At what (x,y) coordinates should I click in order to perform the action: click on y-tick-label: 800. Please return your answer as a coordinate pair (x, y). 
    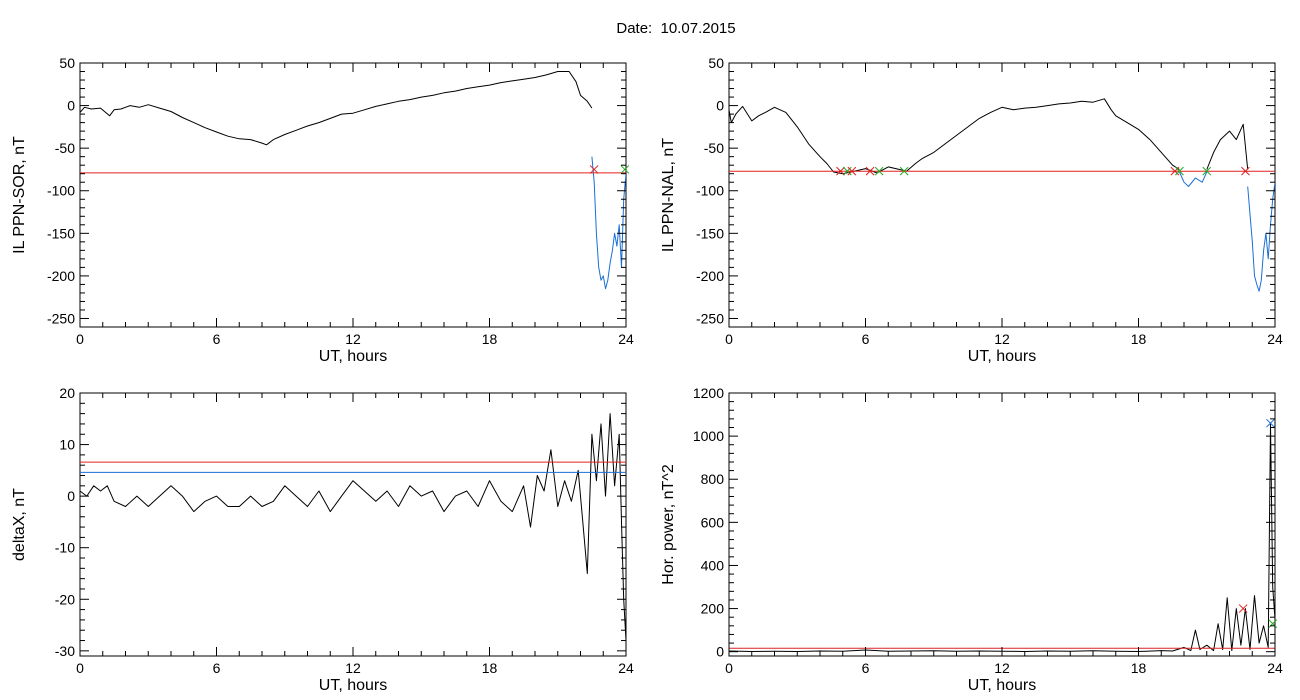
    Looking at the image, I should click on (713, 479).